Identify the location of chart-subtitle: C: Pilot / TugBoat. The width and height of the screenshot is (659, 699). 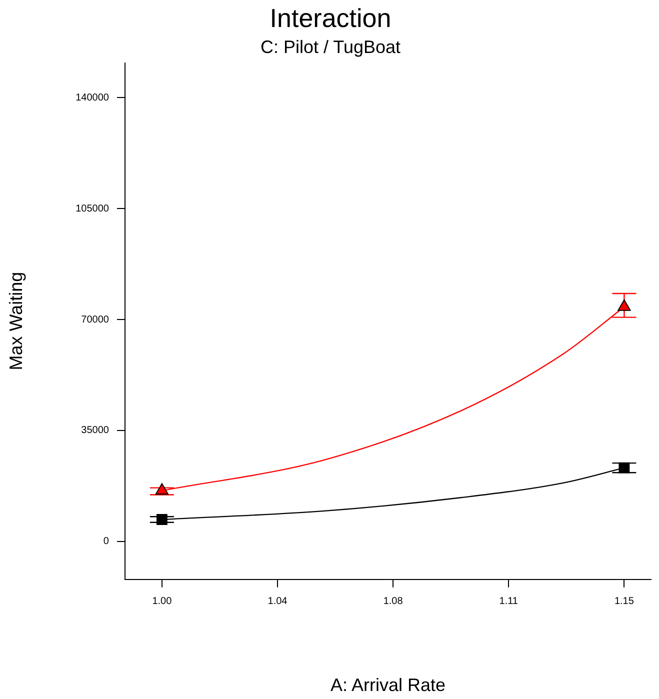
(330, 46).